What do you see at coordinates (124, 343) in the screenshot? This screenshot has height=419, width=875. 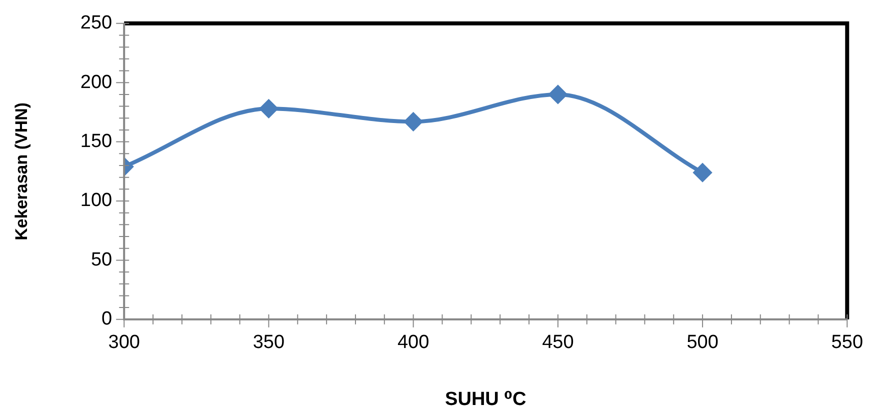 I see `x-tick-label: 300` at bounding box center [124, 343].